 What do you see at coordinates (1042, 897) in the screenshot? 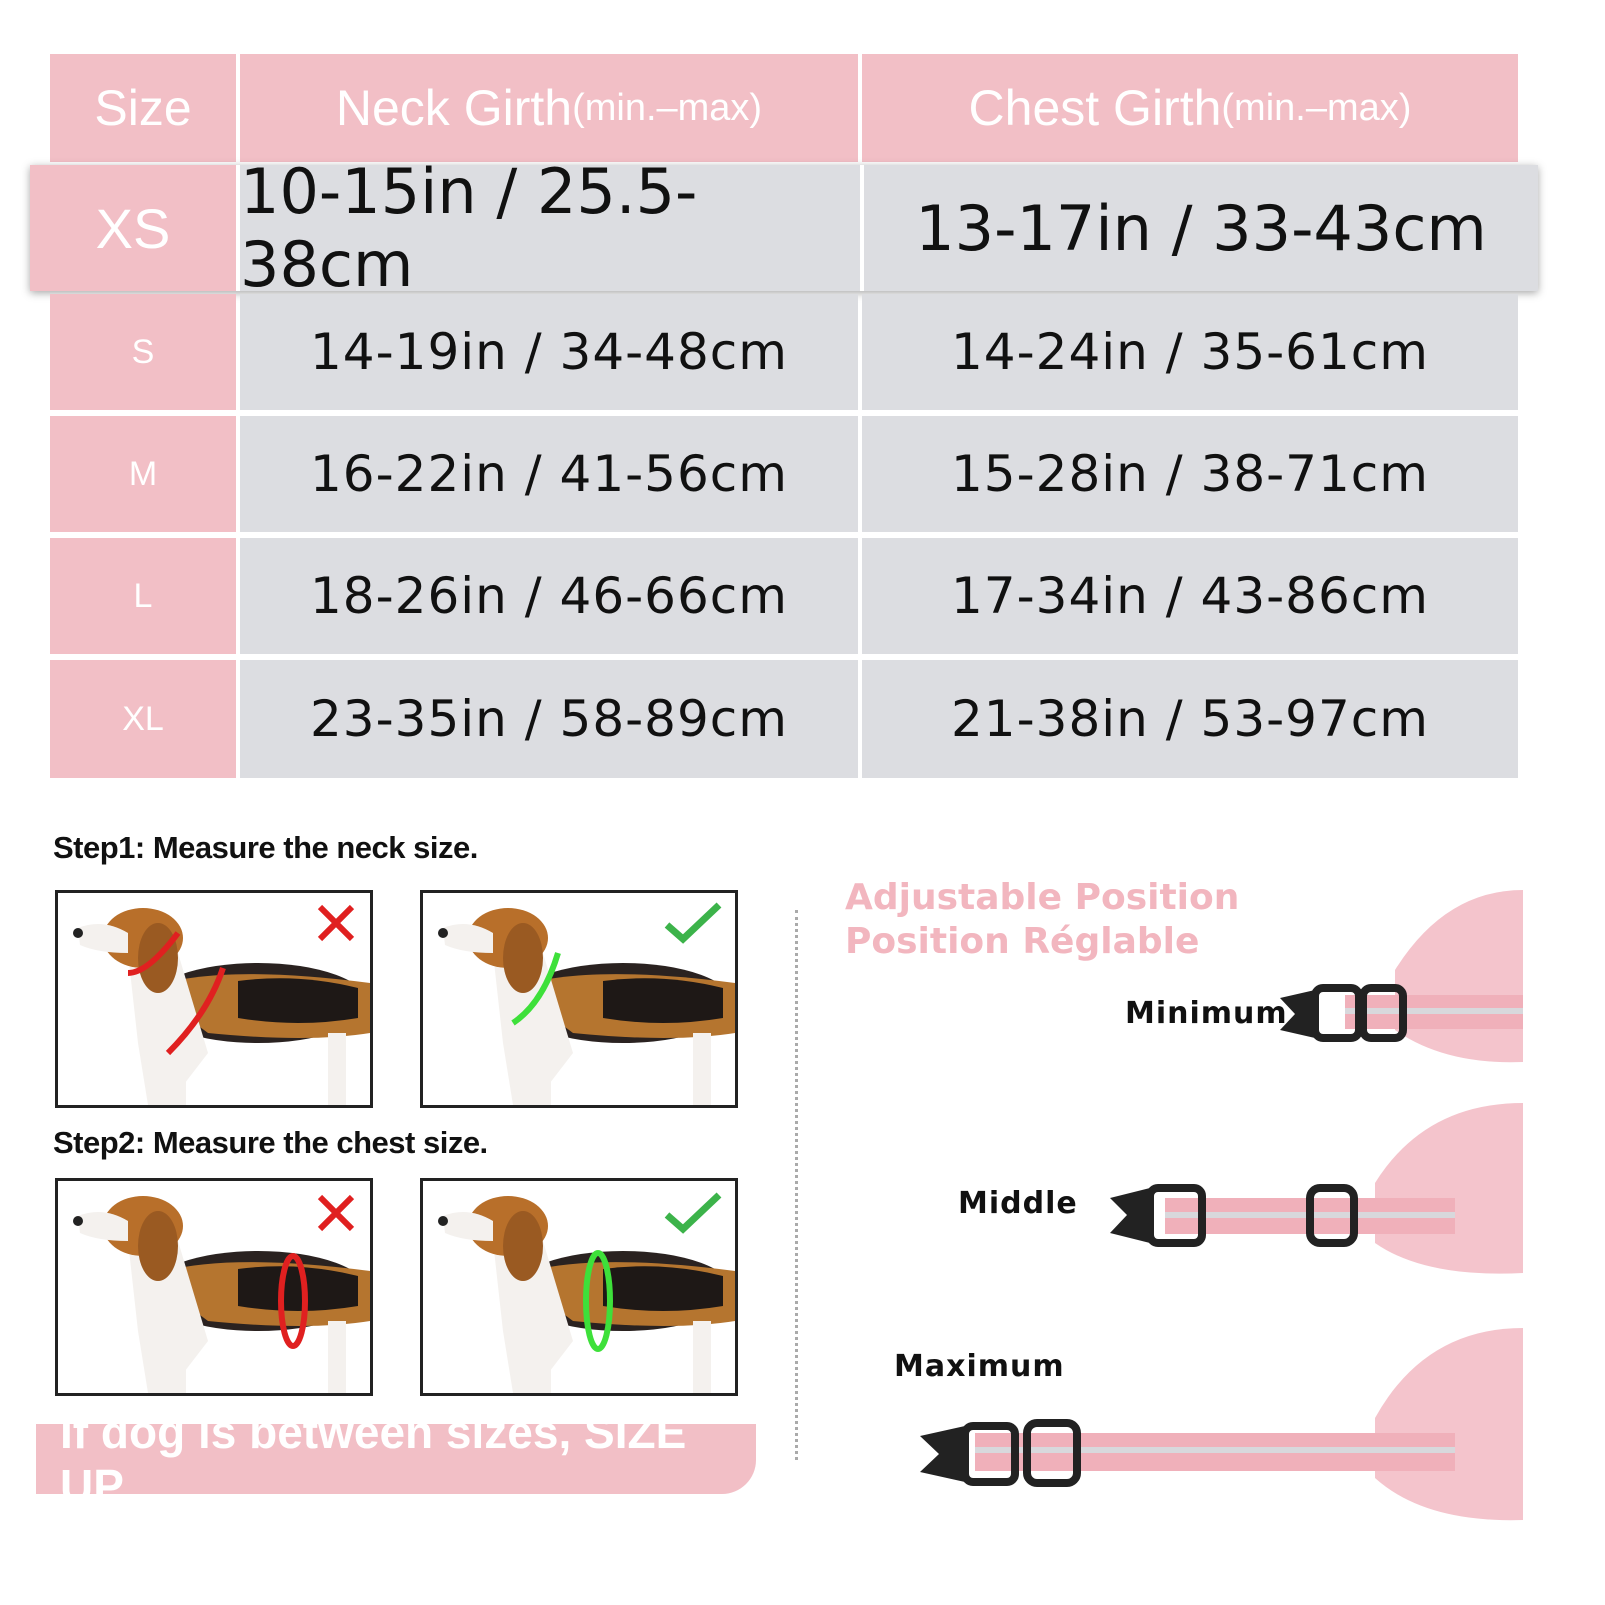
I see `adjustable-title-en: Adjustable Position` at bounding box center [1042, 897].